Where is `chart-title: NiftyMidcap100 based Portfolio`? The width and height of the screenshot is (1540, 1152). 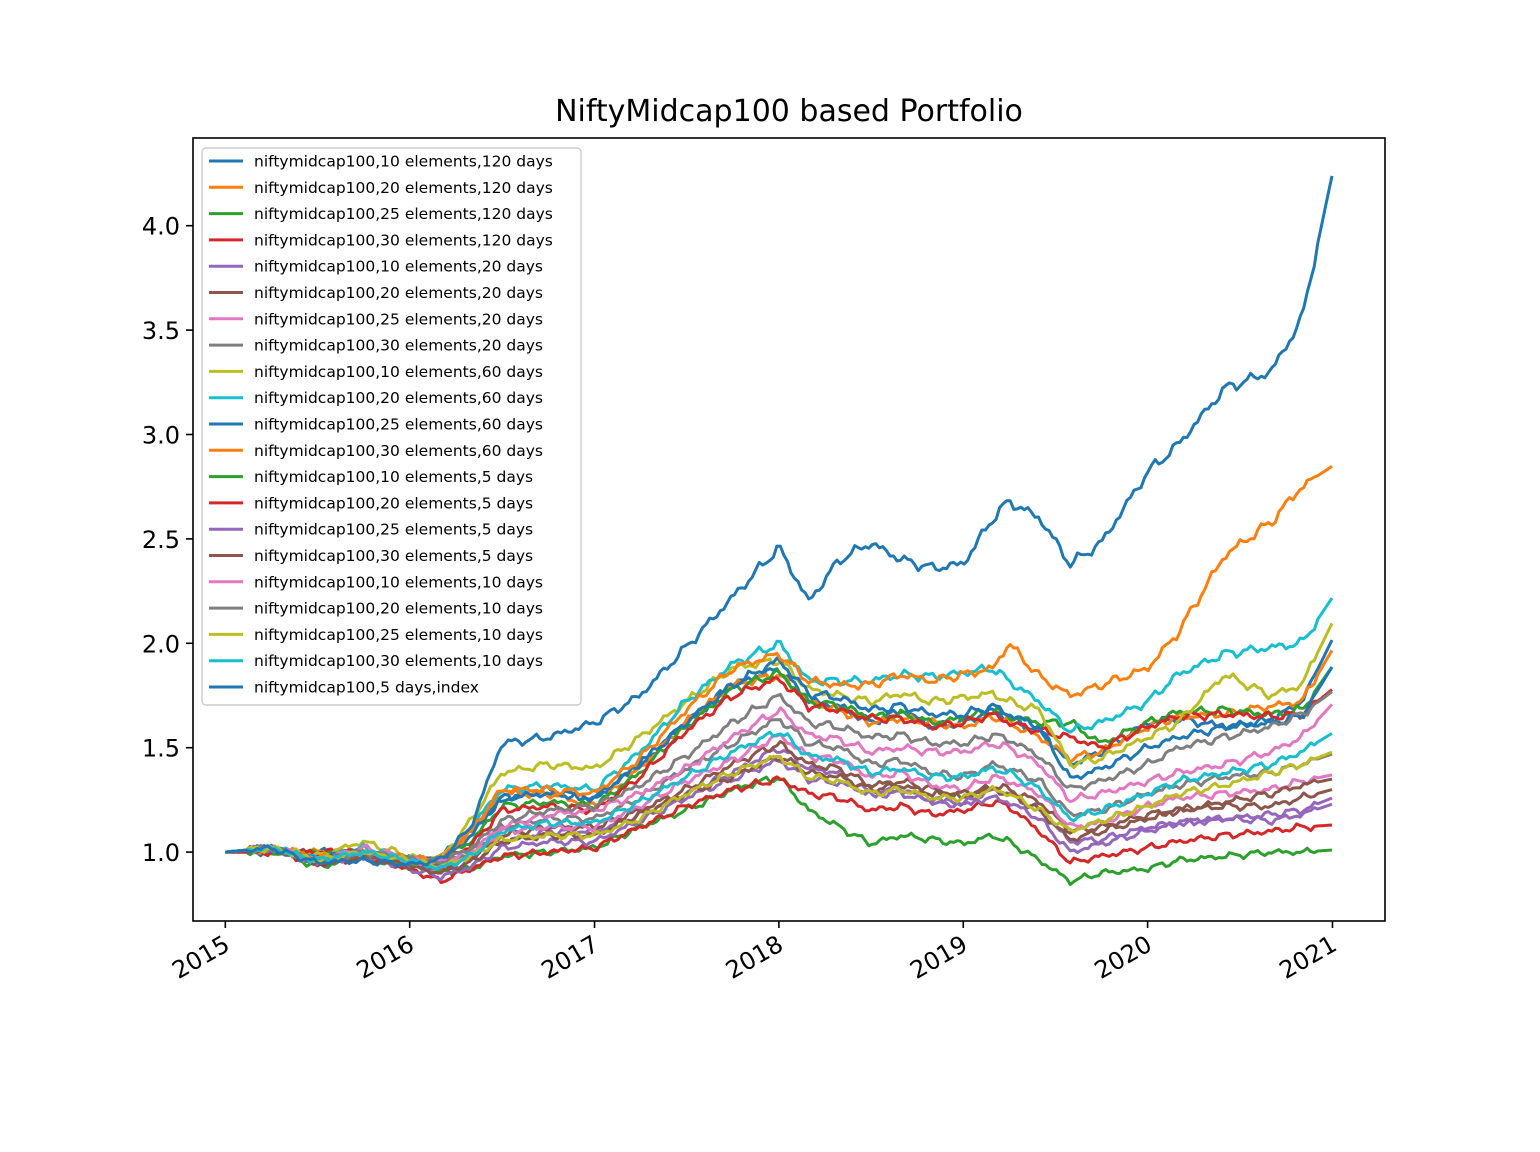 chart-title: NiftyMidcap100 based Portfolio is located at coordinates (789, 111).